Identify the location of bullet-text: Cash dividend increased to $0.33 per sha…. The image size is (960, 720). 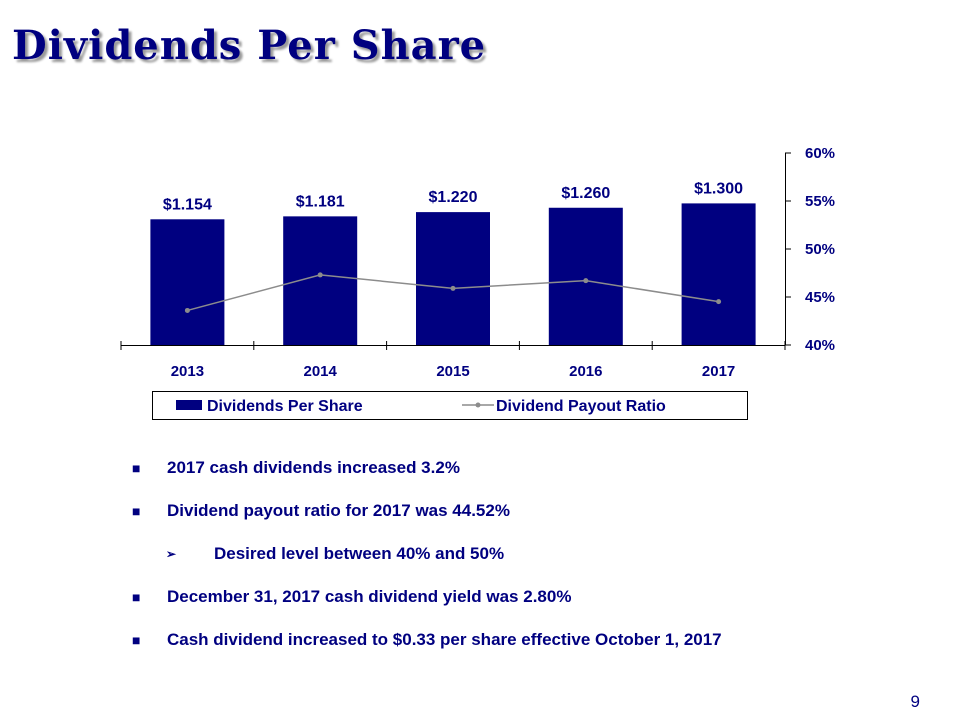
(444, 639).